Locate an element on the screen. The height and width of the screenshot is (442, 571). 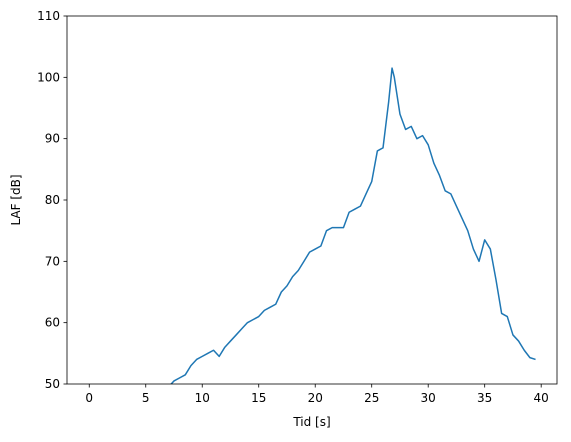
x-tick-label: 10 is located at coordinates (202, 398).